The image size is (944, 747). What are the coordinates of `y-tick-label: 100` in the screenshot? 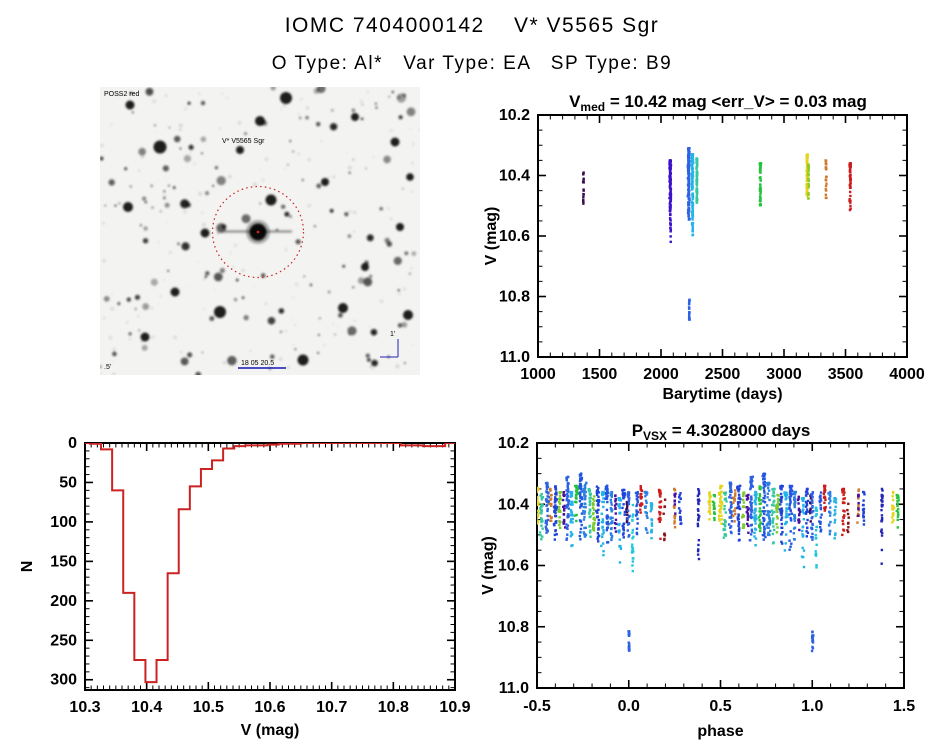 It's located at (63, 522).